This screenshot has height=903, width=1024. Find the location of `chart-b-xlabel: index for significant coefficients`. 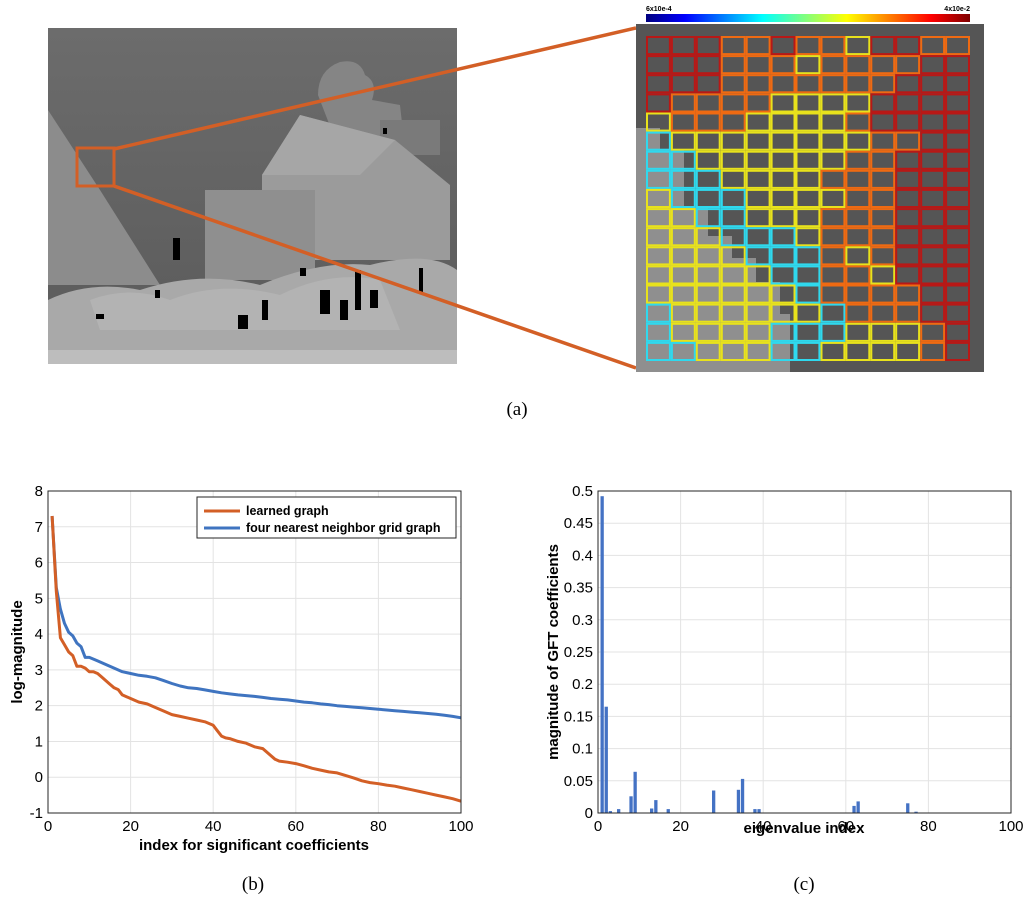

chart-b-xlabel: index for significant coefficients is located at coordinates (254, 845).